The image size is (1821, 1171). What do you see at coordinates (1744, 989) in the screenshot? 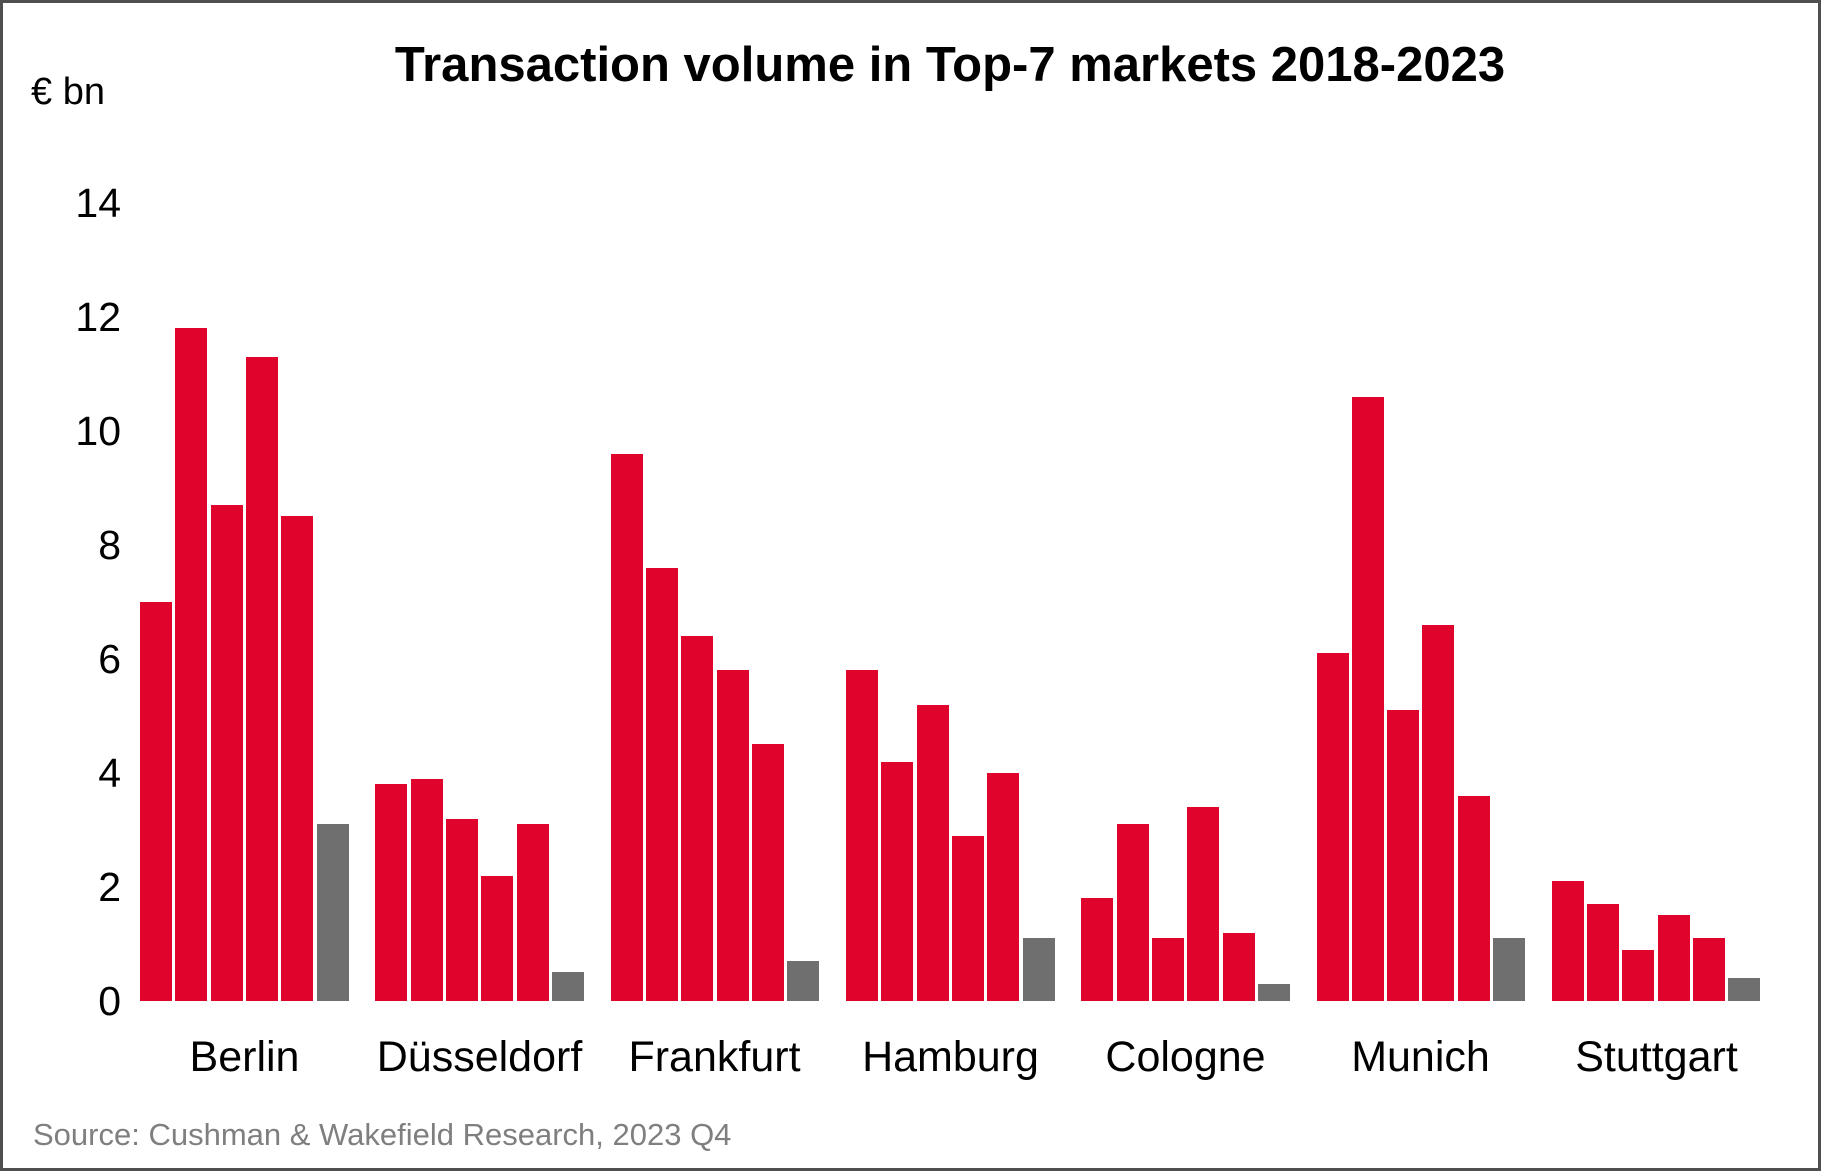
I see `bar-stuttgart-2023` at bounding box center [1744, 989].